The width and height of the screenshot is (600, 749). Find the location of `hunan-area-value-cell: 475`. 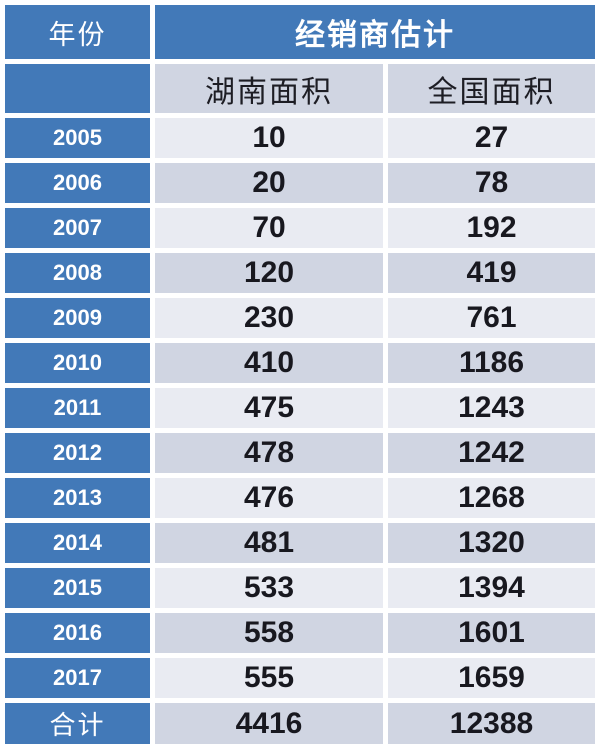

hunan-area-value-cell: 475 is located at coordinates (269, 408).